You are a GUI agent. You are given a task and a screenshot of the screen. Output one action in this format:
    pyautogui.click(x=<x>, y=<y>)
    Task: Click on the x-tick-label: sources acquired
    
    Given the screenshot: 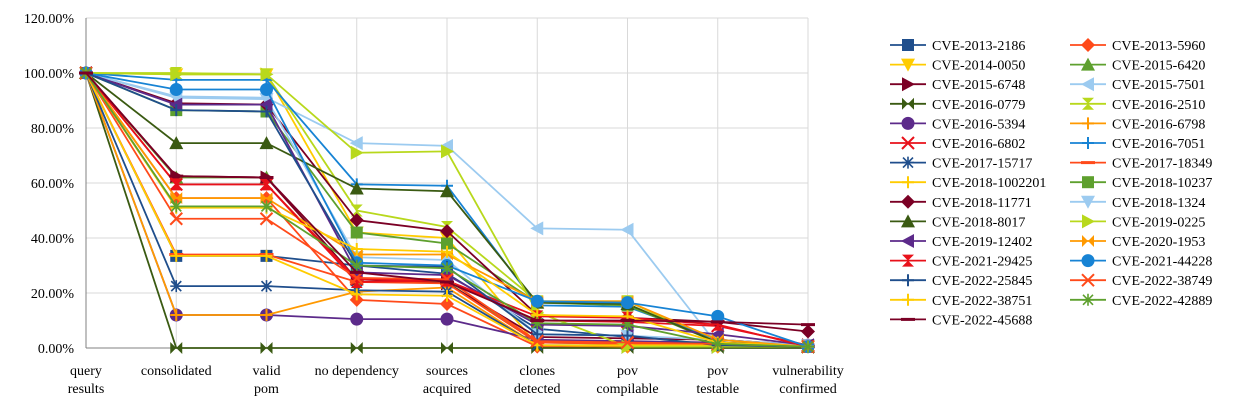 What is the action you would take?
    pyautogui.click(x=447, y=380)
    